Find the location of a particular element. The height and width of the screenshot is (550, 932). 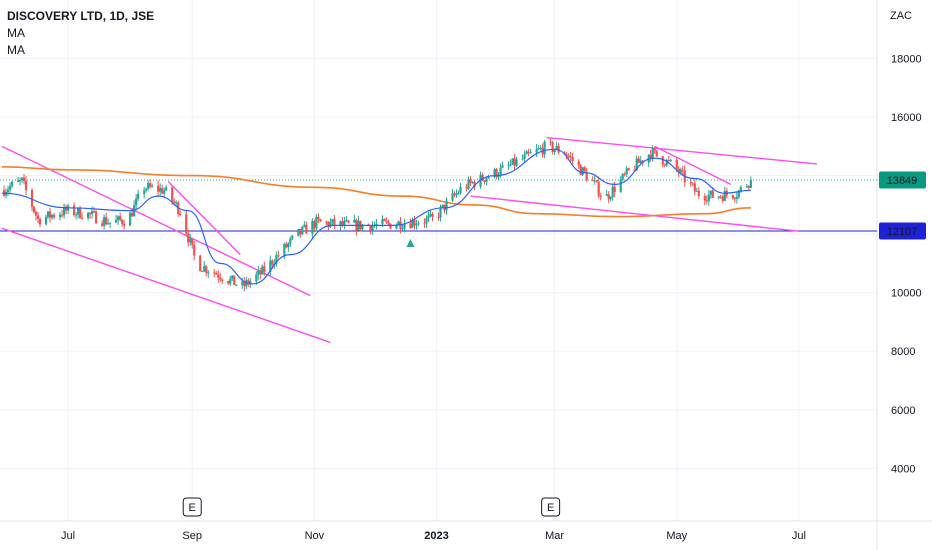

x-tick-label: 2023 is located at coordinates (436, 536).